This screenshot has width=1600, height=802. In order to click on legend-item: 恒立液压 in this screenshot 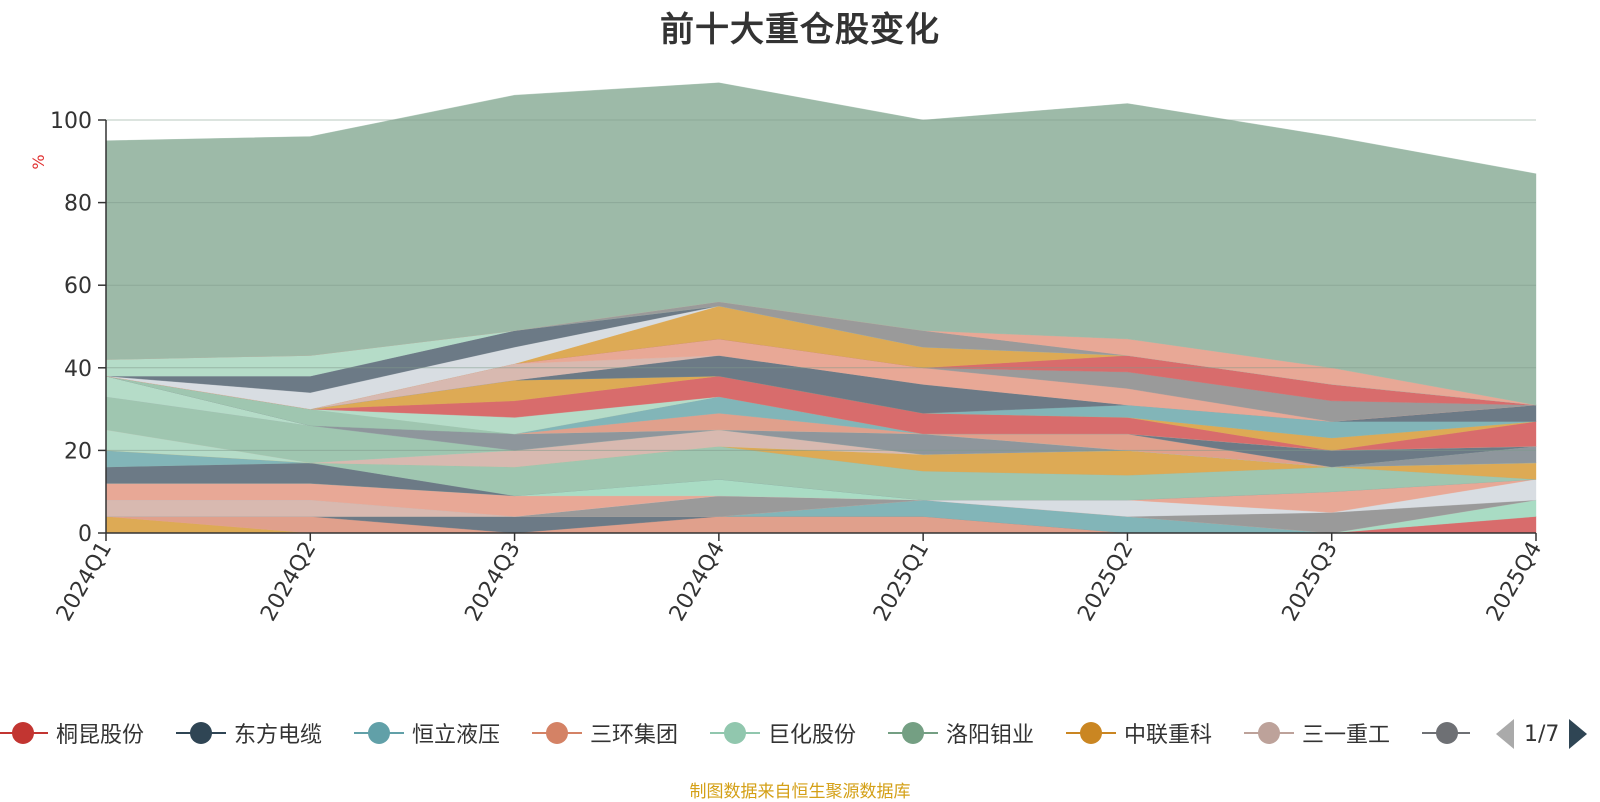, I will do `click(427, 733)`.